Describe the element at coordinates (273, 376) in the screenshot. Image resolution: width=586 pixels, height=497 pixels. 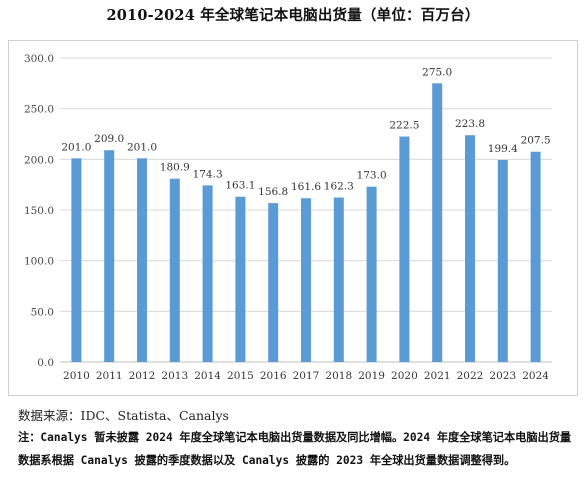
I see `x-tick-label: 2016` at that location.